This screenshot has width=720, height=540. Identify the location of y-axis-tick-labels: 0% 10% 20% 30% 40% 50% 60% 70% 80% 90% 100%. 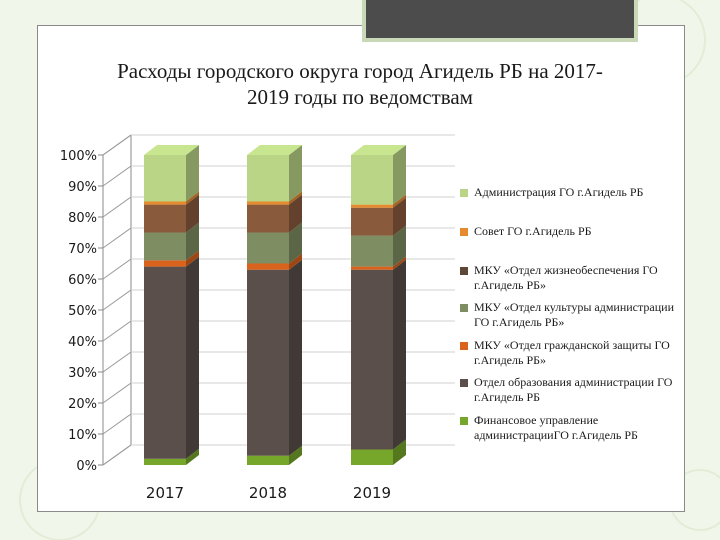
(78, 311).